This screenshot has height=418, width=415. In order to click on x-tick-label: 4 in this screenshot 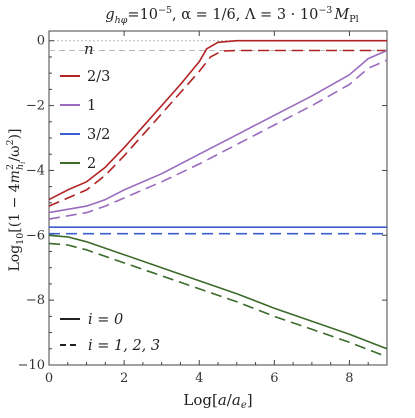, I will do `click(199, 378)`.